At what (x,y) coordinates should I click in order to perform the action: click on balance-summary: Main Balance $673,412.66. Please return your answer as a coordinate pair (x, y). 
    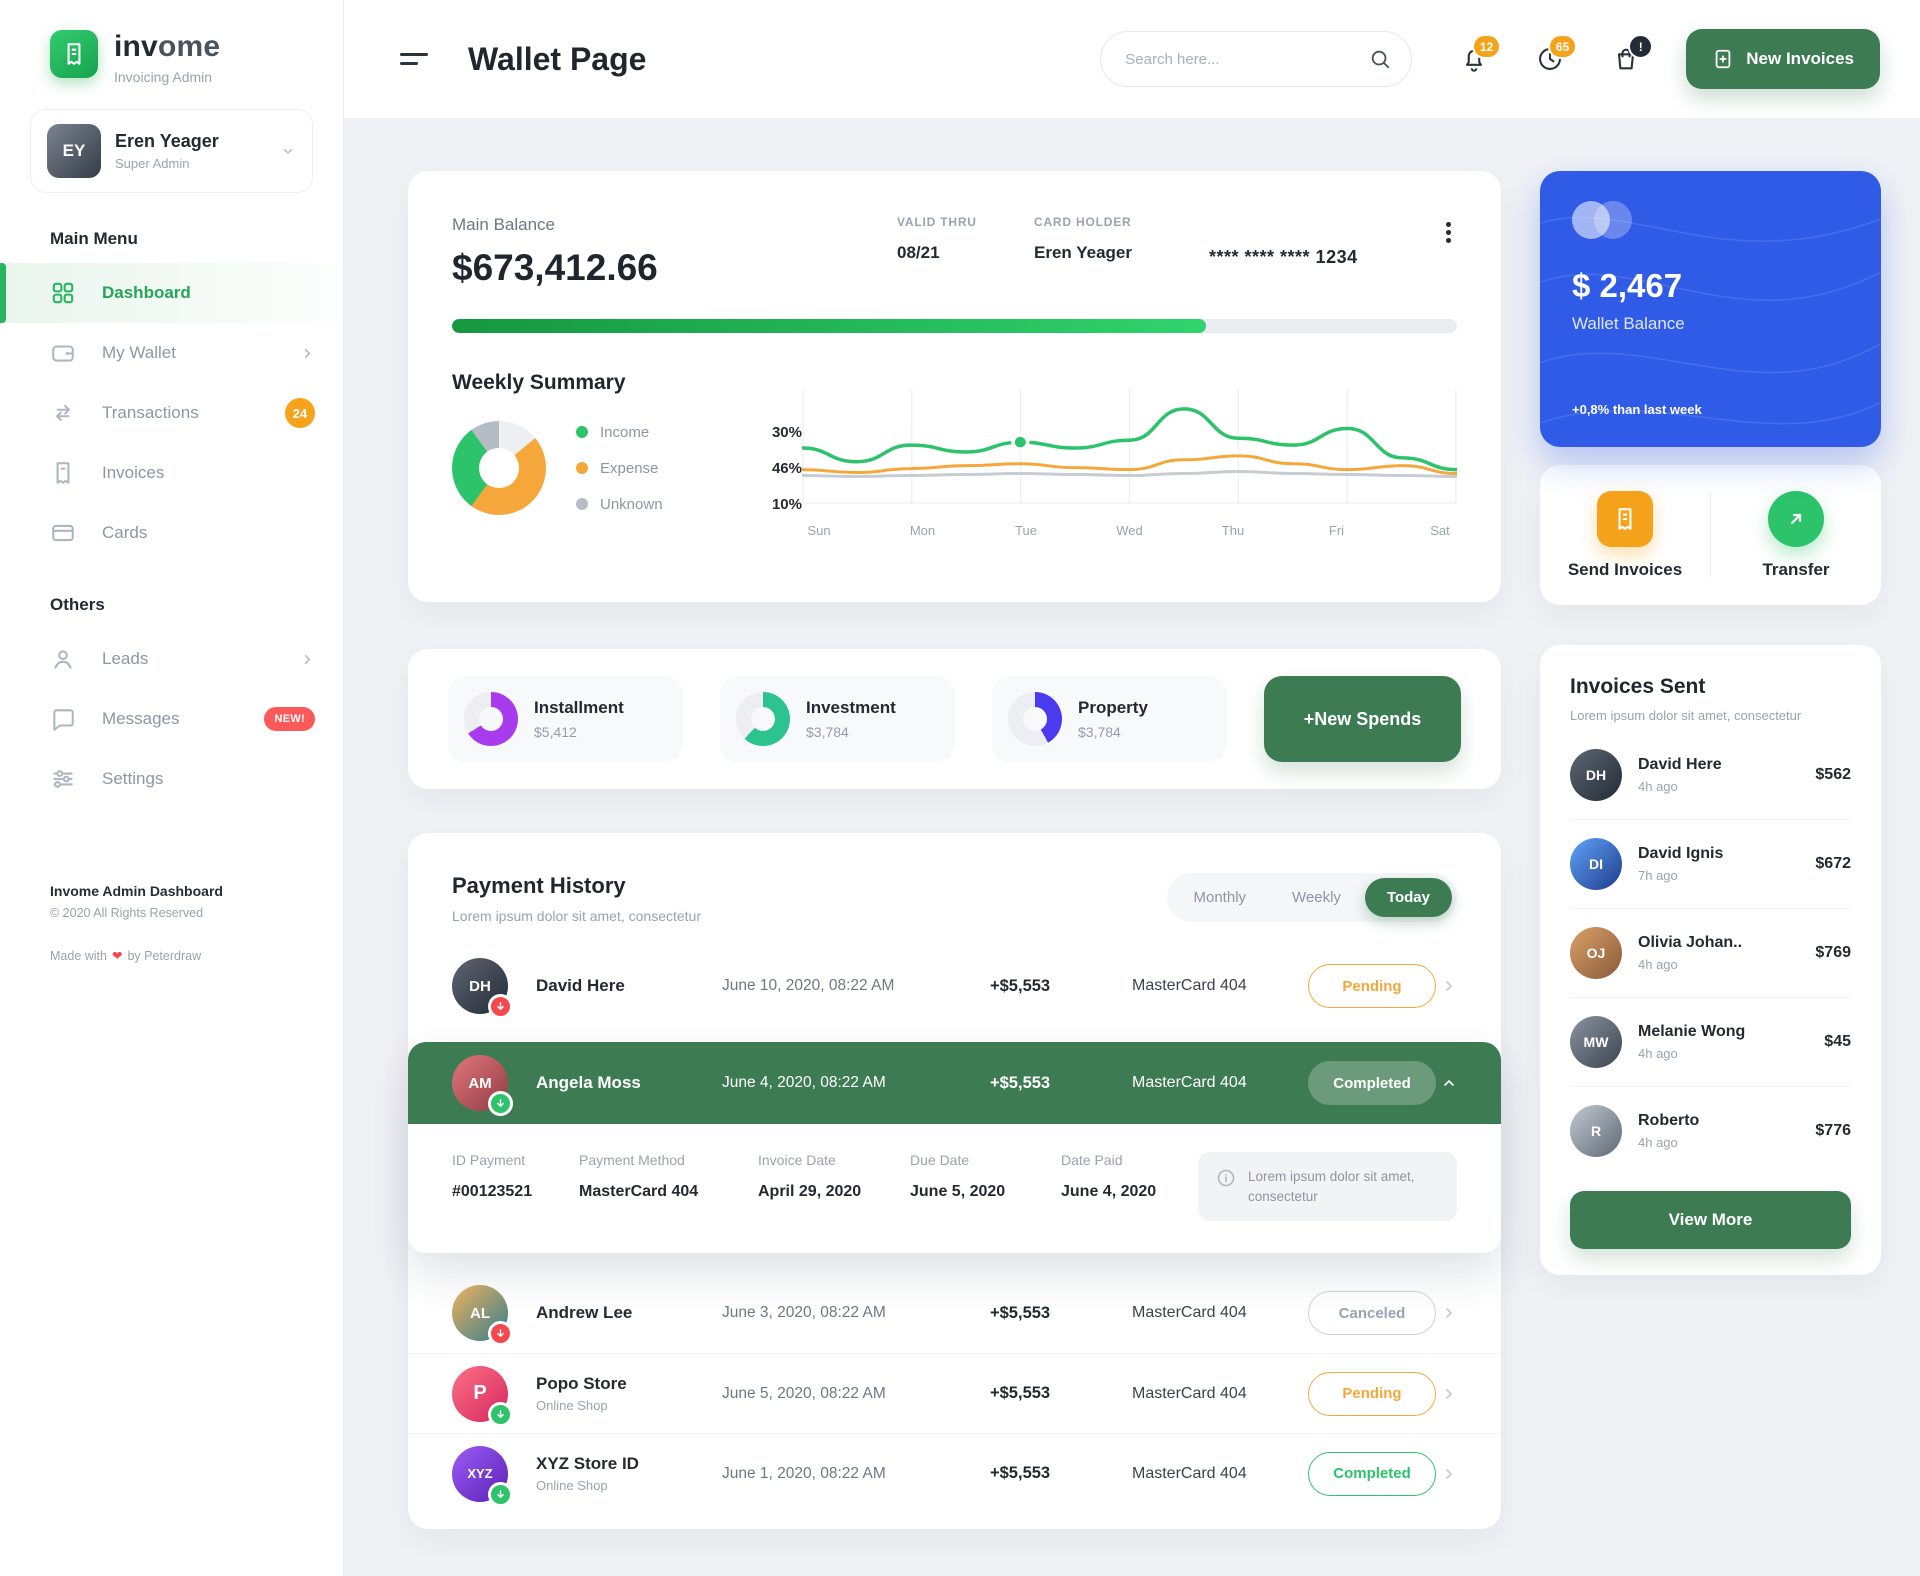
    Looking at the image, I should click on (674, 252).